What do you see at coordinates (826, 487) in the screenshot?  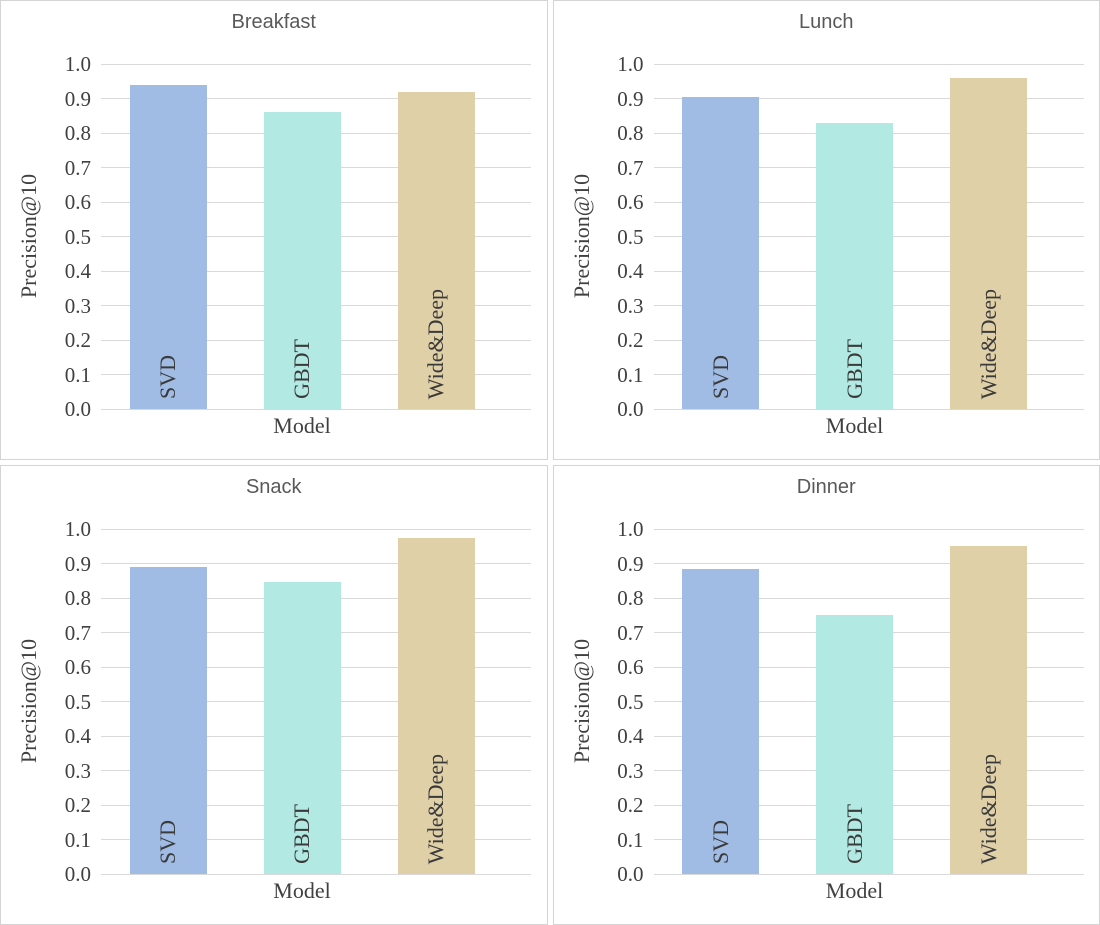 I see `chart-title: Dinner` at bounding box center [826, 487].